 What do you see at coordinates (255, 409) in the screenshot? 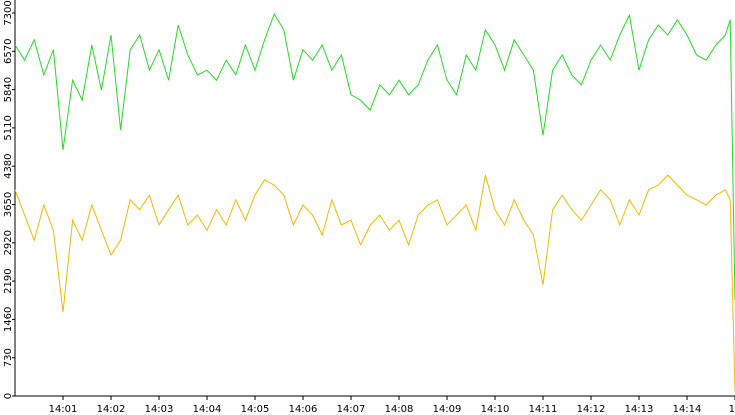
I see `x-tick-label: 14:05` at bounding box center [255, 409].